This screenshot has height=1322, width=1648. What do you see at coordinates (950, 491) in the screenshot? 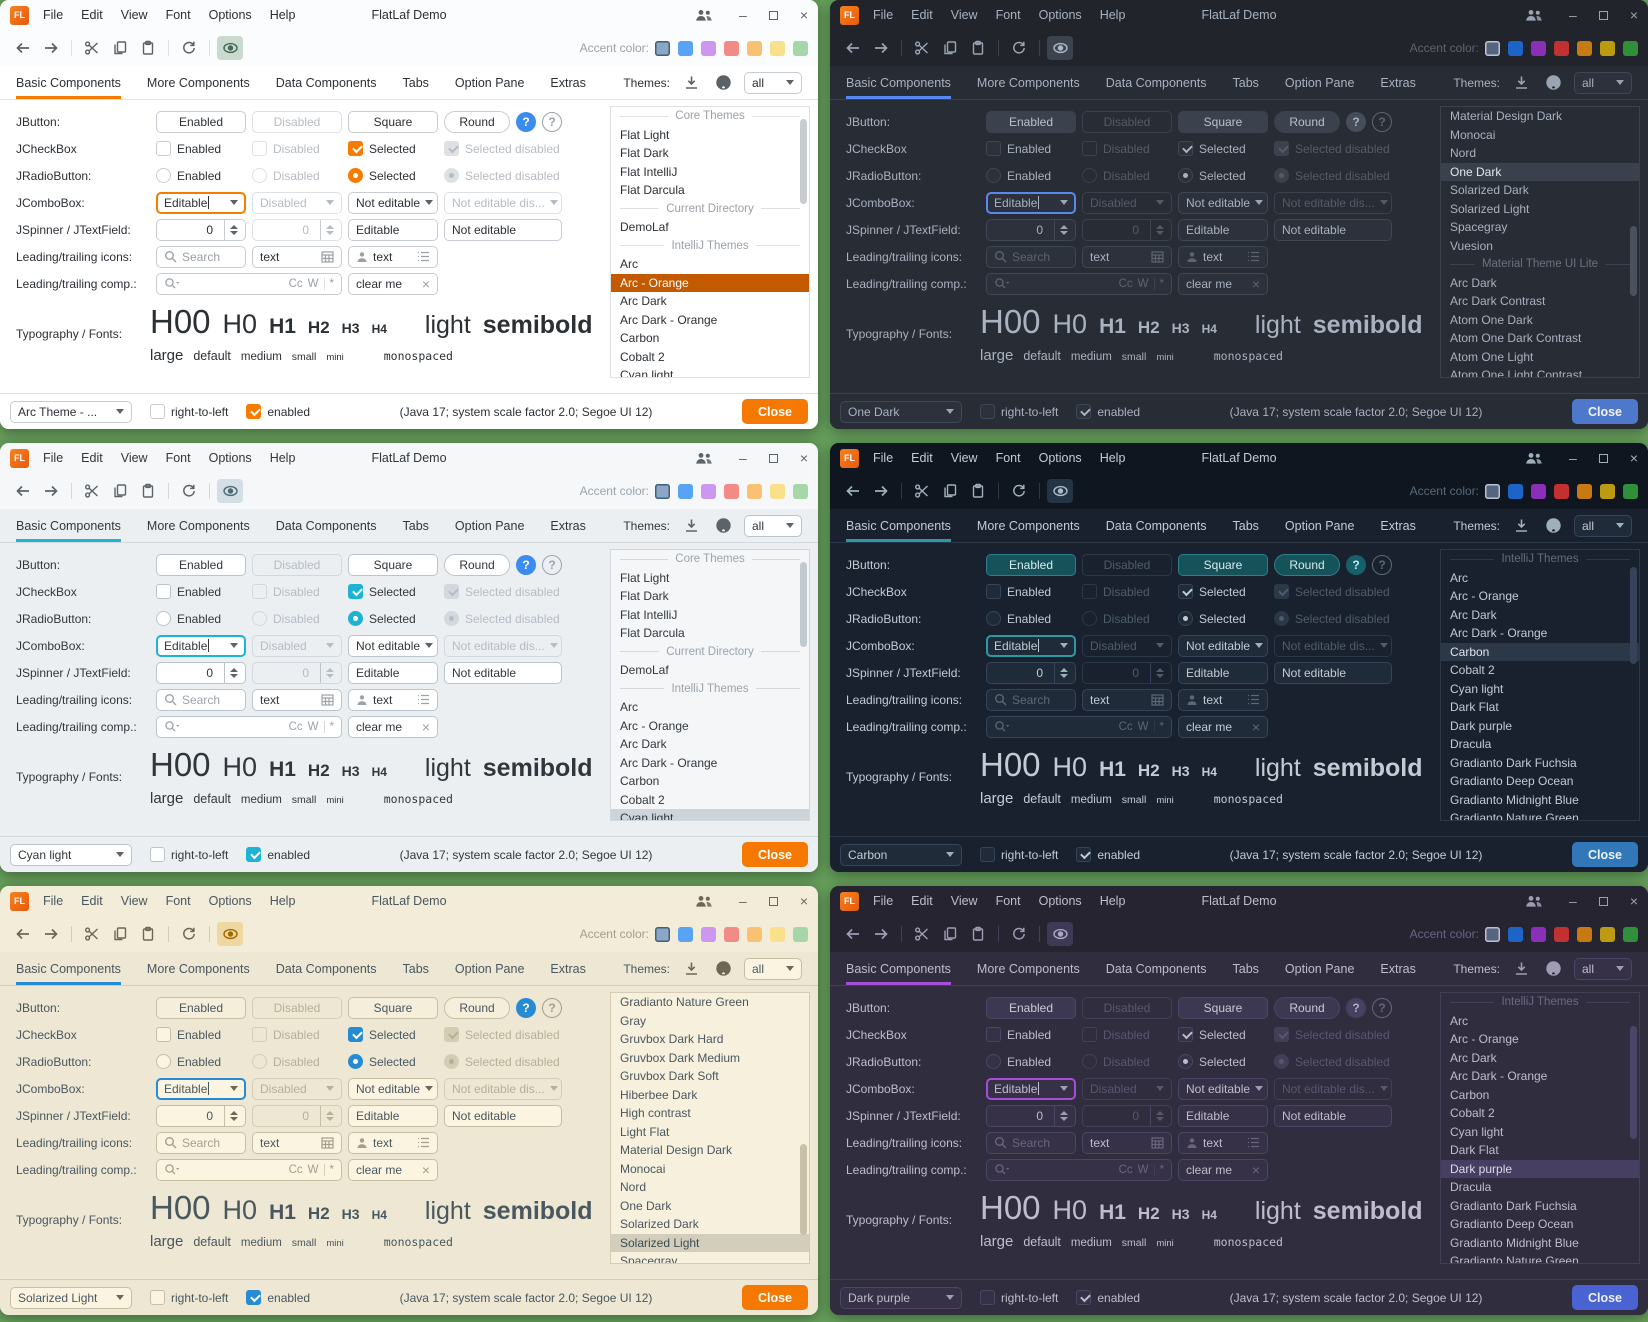
I see `copy-button` at bounding box center [950, 491].